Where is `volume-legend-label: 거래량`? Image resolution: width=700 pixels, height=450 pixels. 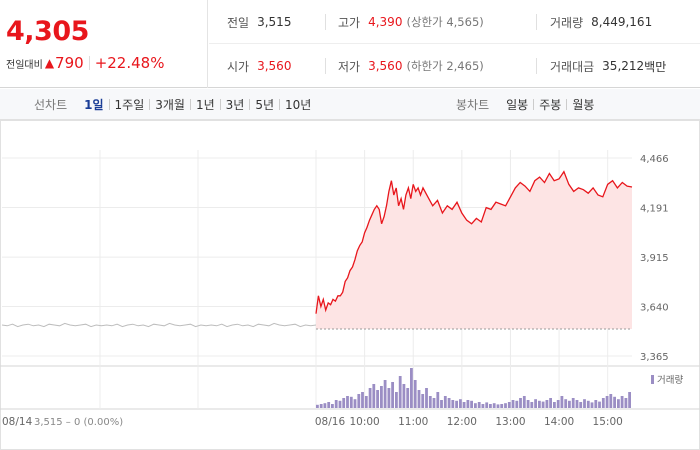 volume-legend-label: 거래량 is located at coordinates (670, 380).